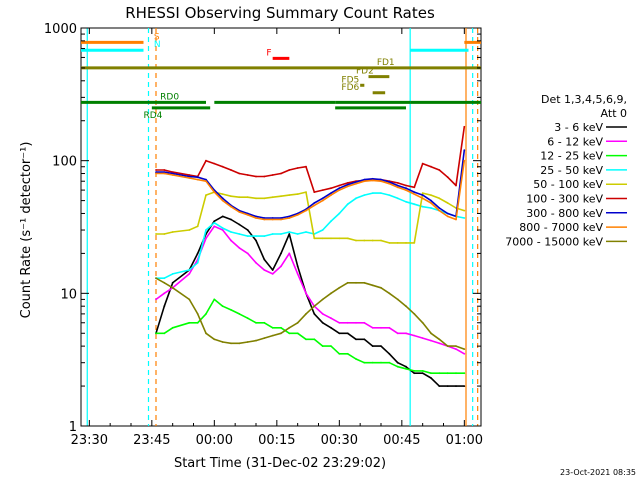  I want to click on flag-label-rd4: RD4, so click(153, 116).